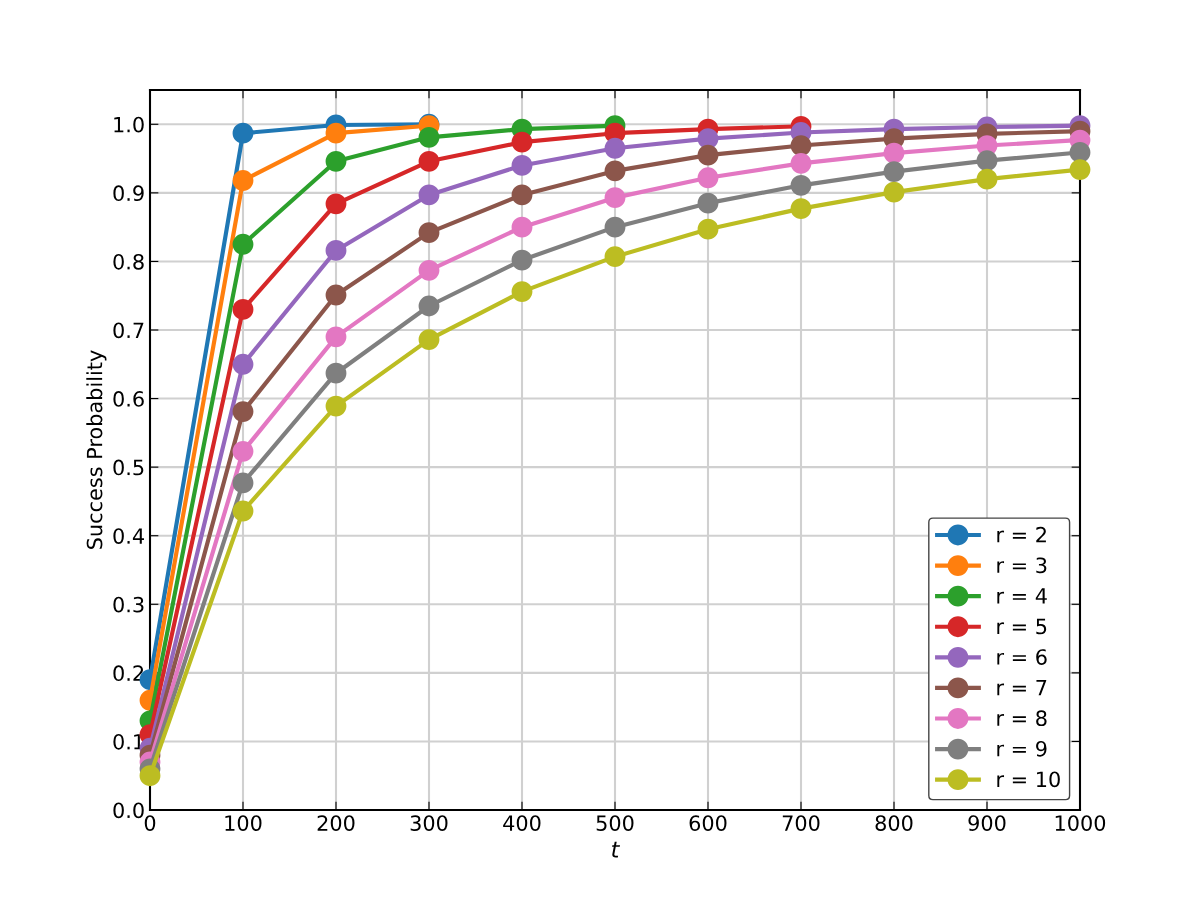 The height and width of the screenshot is (900, 1200). What do you see at coordinates (1080, 823) in the screenshot?
I see `x-tick-label: 1000` at bounding box center [1080, 823].